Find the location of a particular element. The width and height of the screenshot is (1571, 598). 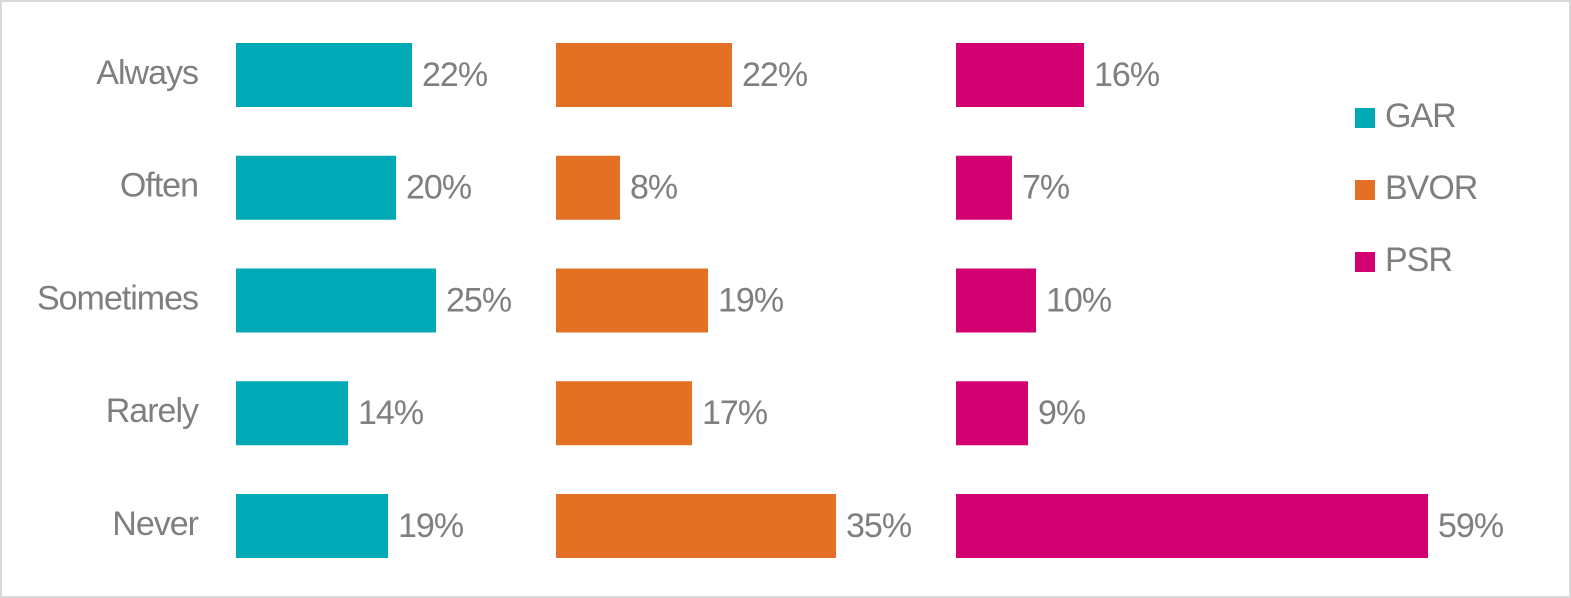

value-label: 20% is located at coordinates (439, 188).